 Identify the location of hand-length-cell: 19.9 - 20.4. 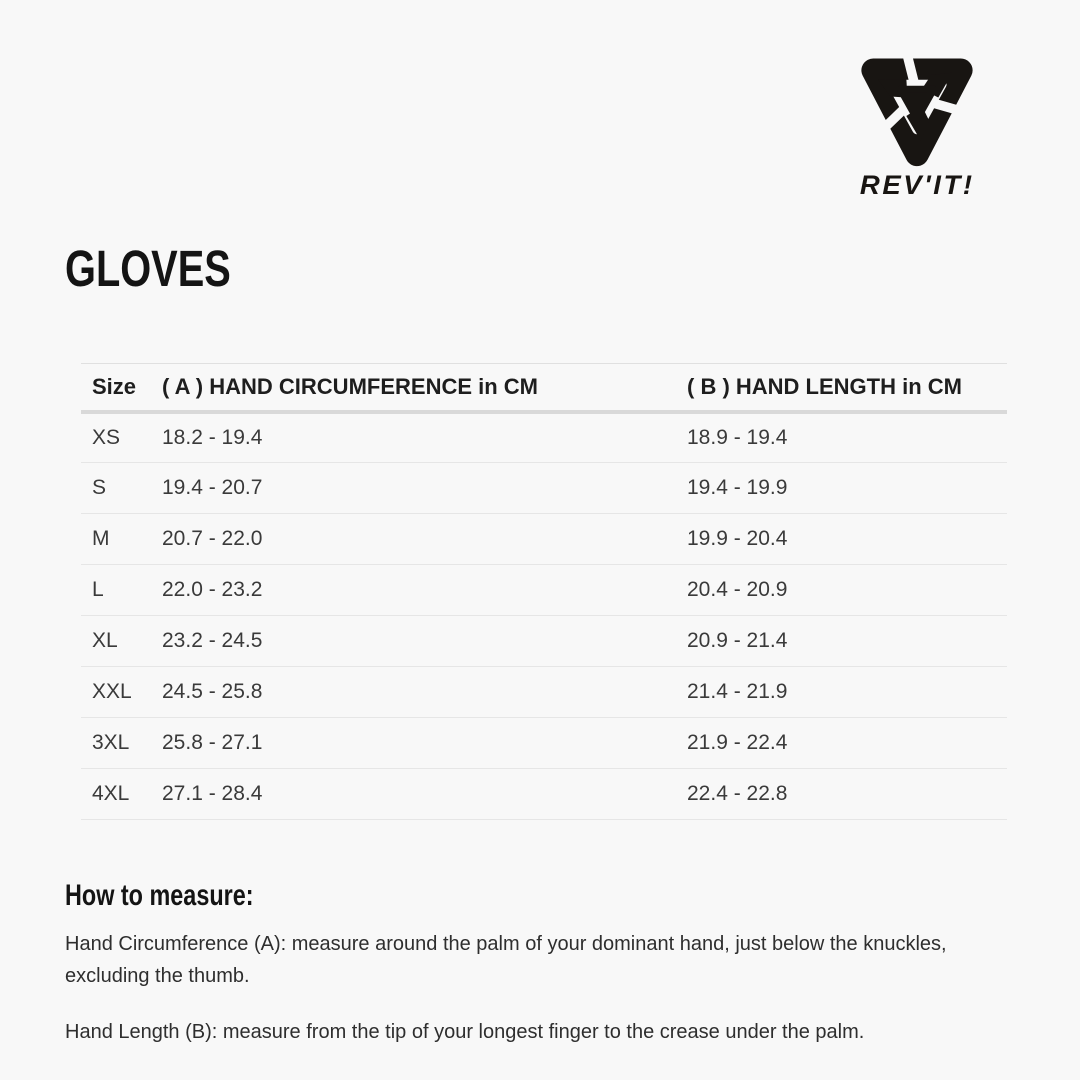
(737, 538).